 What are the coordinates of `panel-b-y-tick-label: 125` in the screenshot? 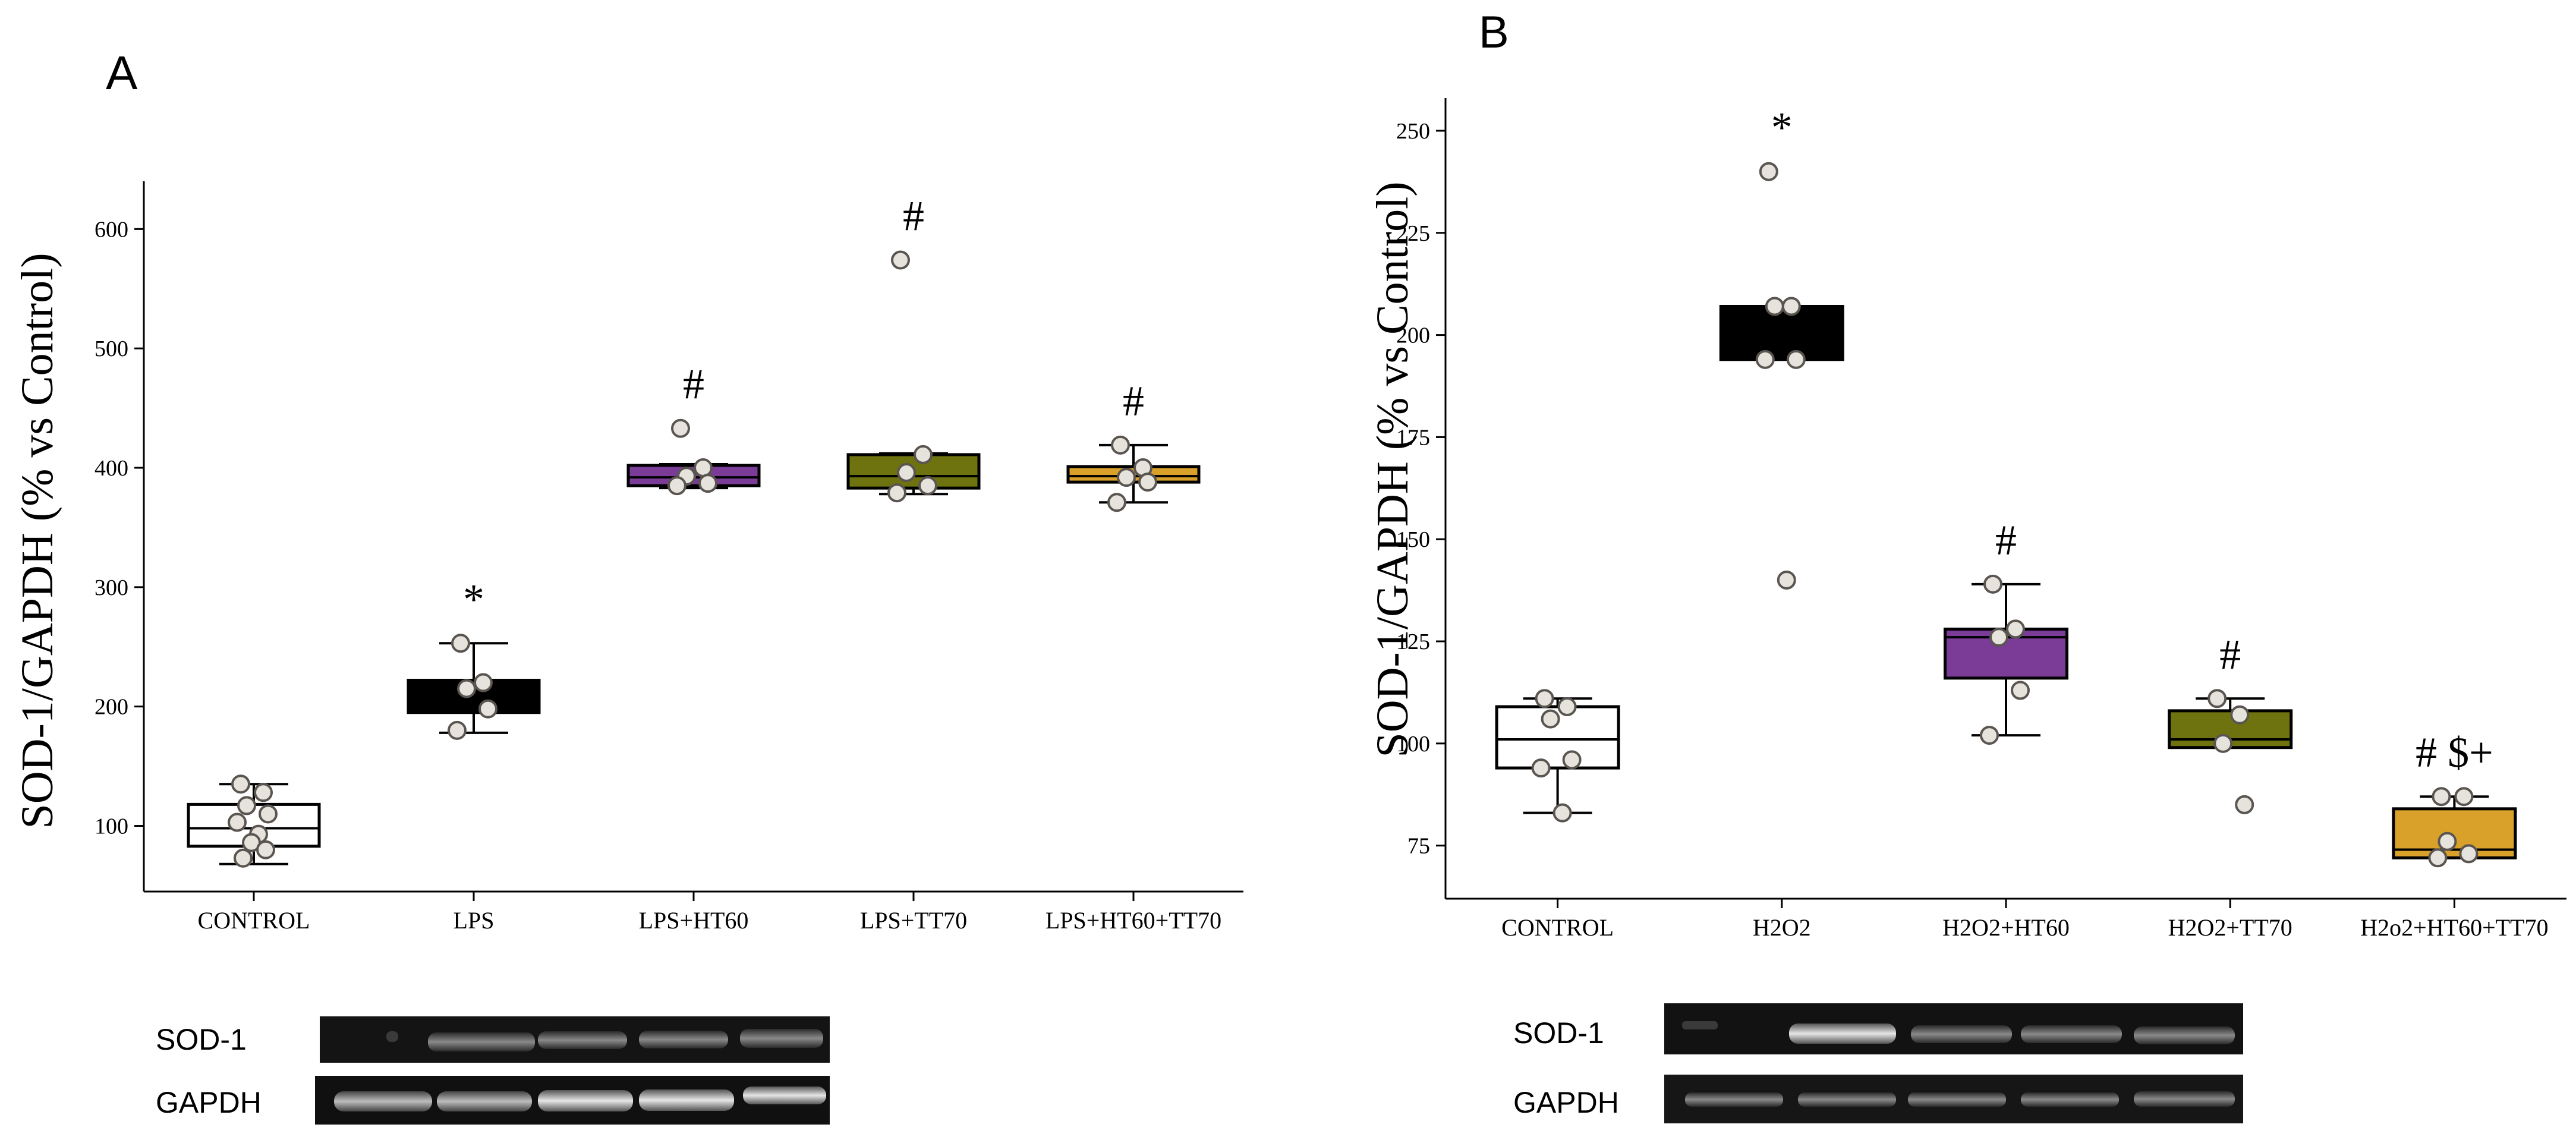 It's located at (1413, 642).